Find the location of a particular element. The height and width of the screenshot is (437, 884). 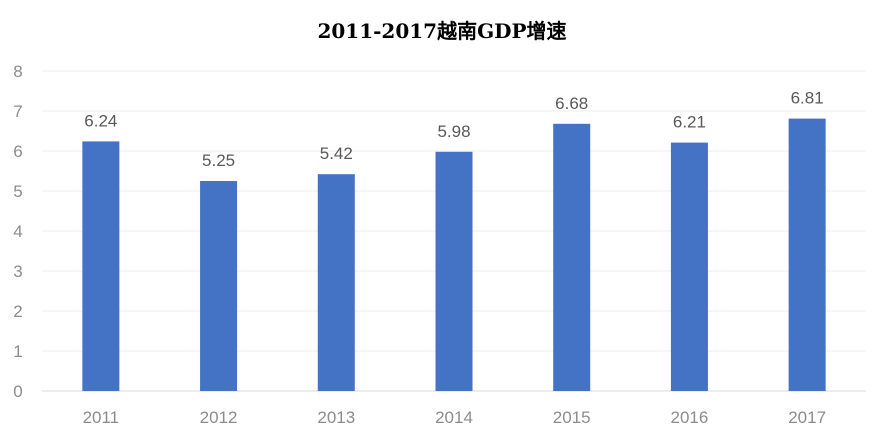

x-tick-label: 2017 is located at coordinates (807, 417).